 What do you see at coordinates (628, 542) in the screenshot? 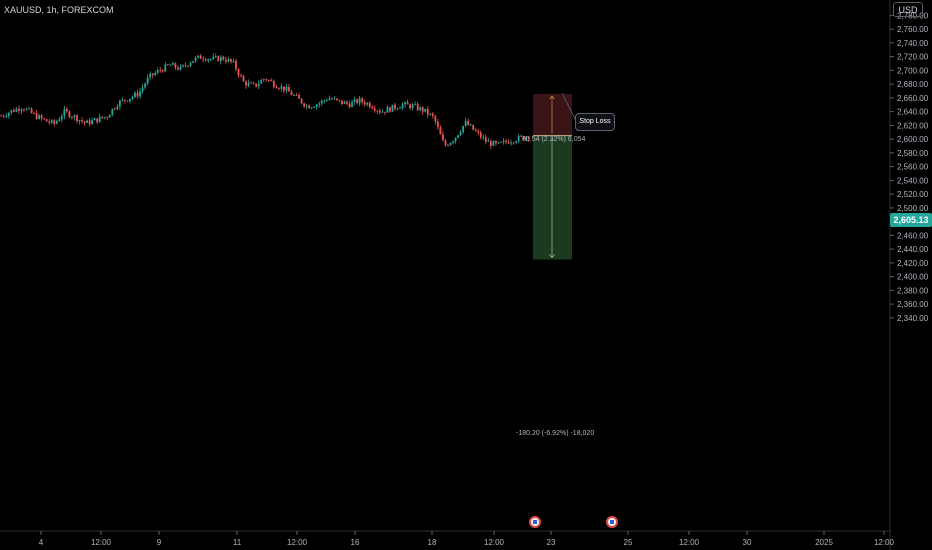
I see `time-tick-label: 25` at bounding box center [628, 542].